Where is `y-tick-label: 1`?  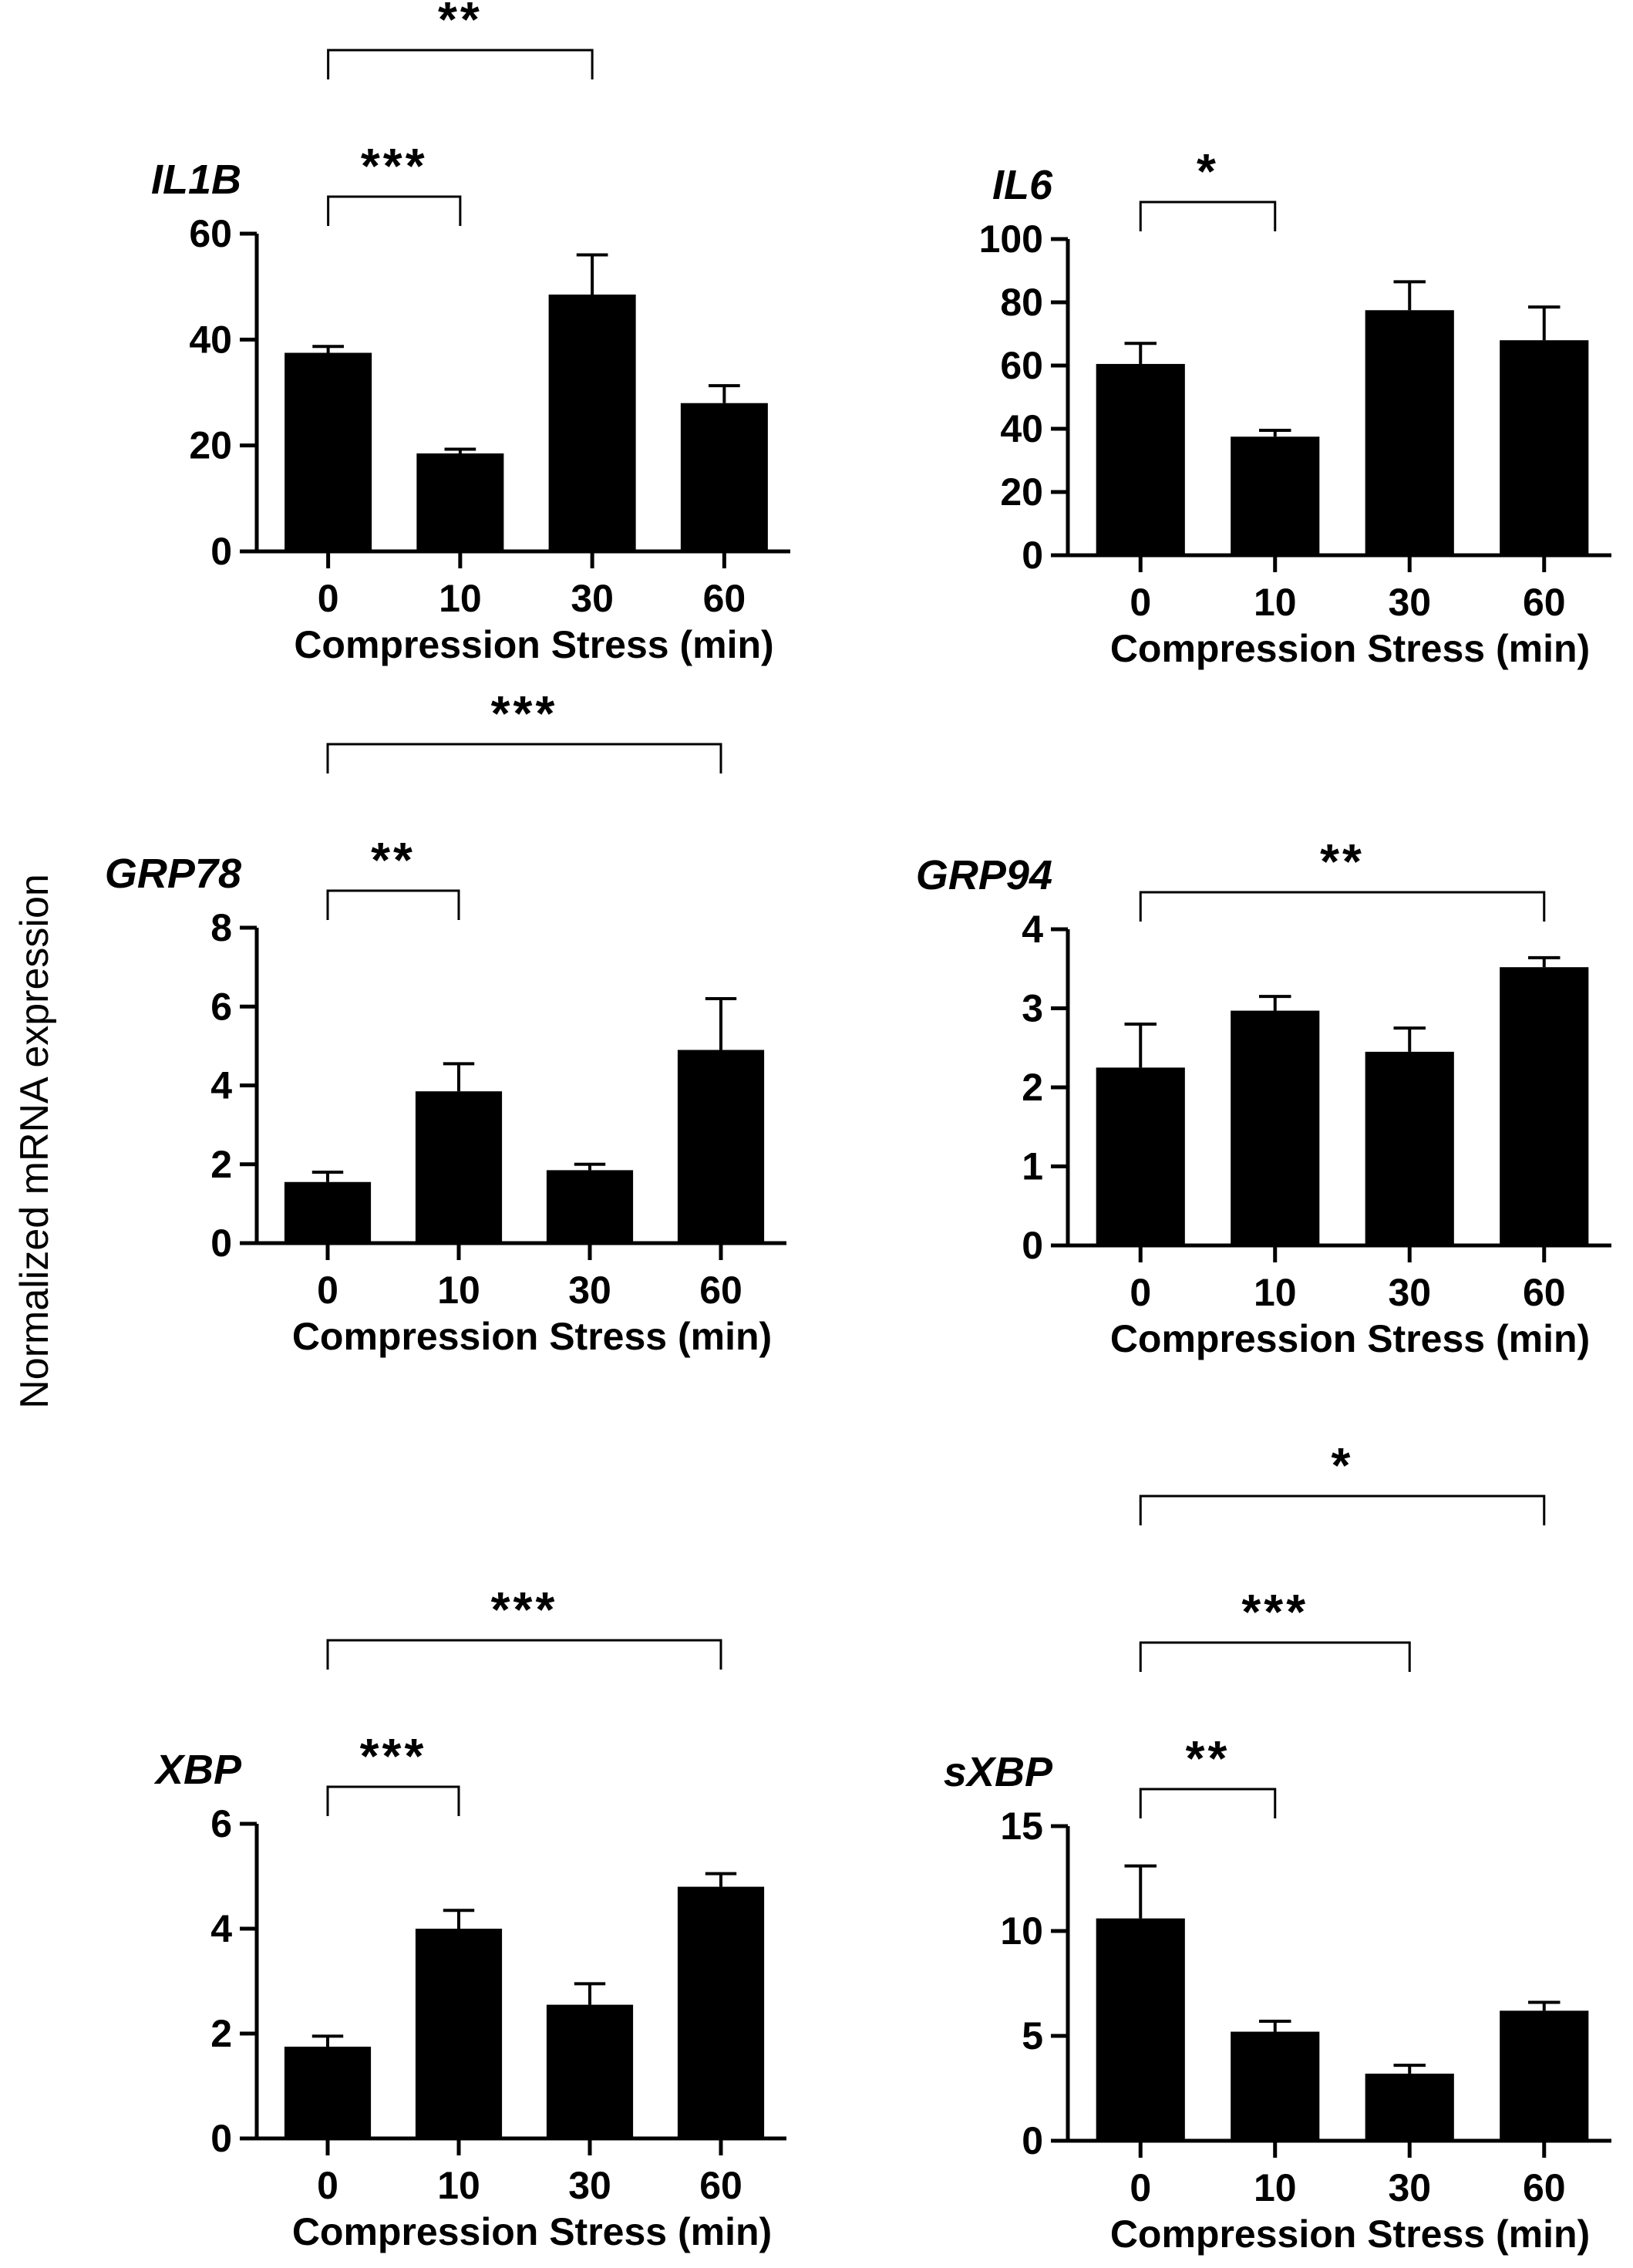
y-tick-label: 1 is located at coordinates (1033, 1166).